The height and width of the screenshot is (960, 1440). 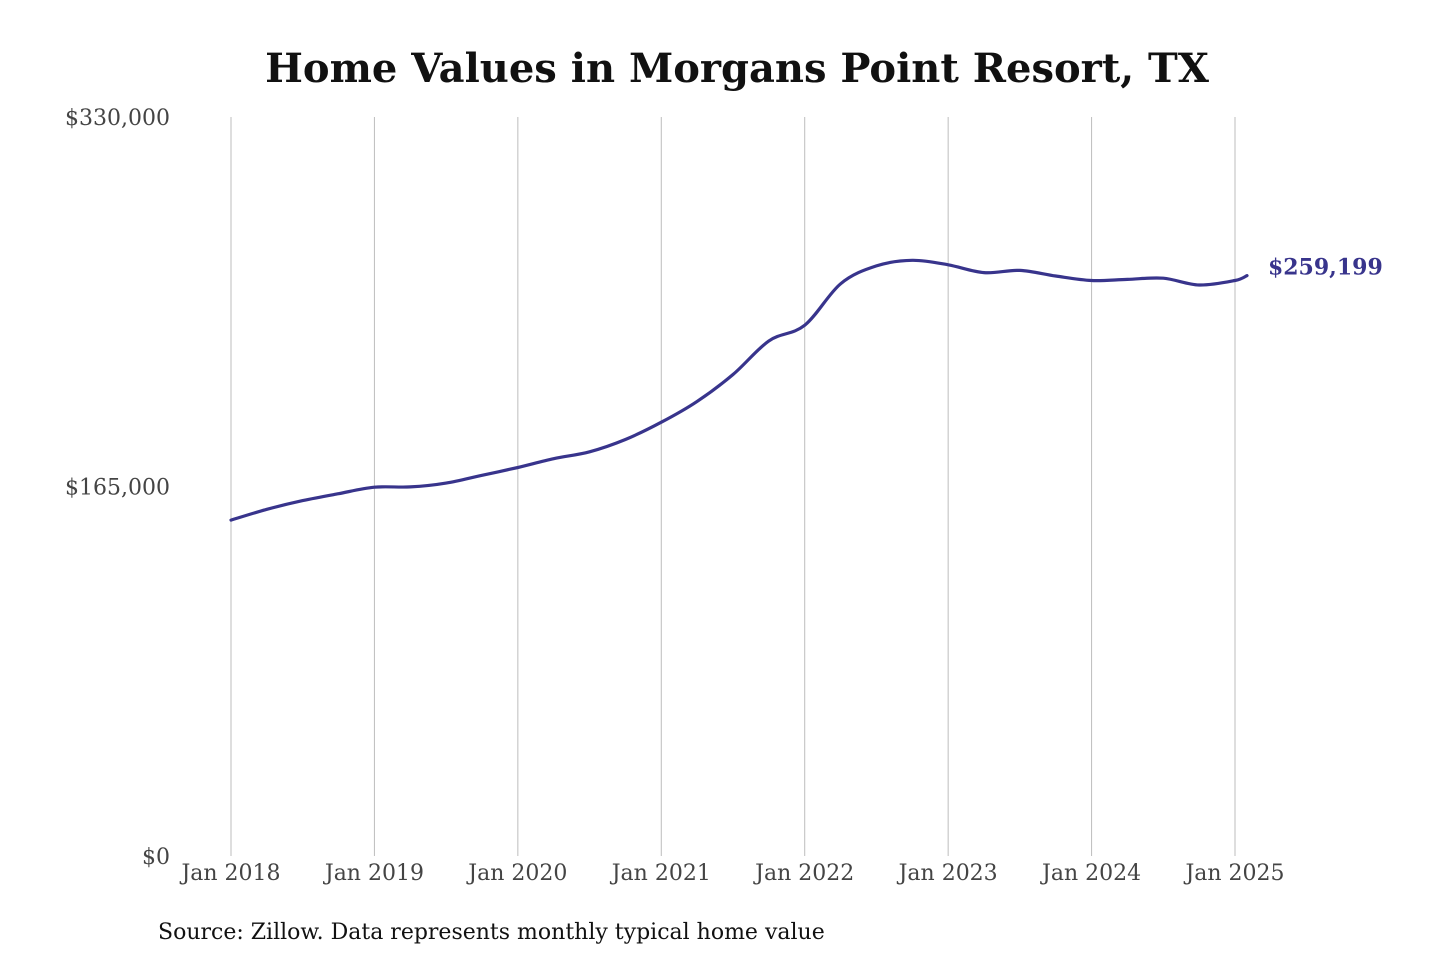 What do you see at coordinates (156, 857) in the screenshot?
I see `y-tick-label: $0` at bounding box center [156, 857].